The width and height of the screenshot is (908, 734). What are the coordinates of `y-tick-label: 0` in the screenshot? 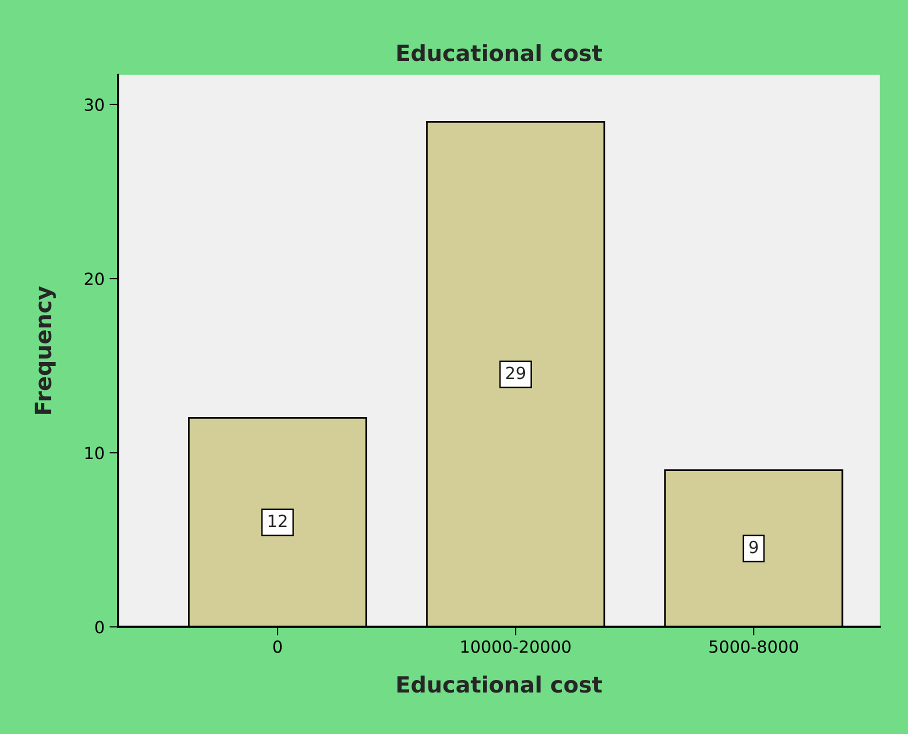 It's located at (99, 627).